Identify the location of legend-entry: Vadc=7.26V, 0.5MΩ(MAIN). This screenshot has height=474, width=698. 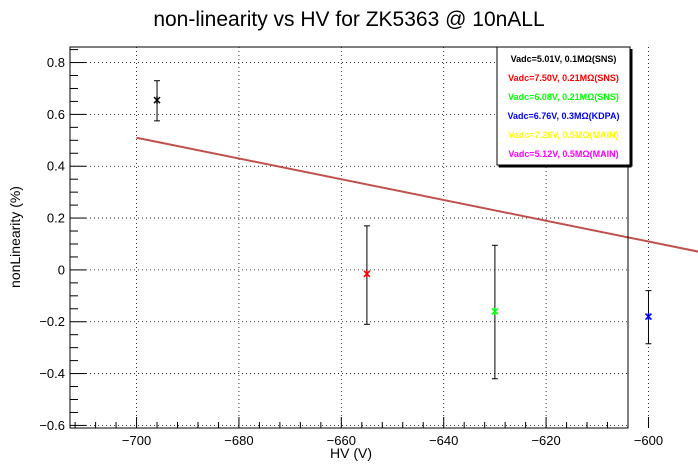
(563, 135).